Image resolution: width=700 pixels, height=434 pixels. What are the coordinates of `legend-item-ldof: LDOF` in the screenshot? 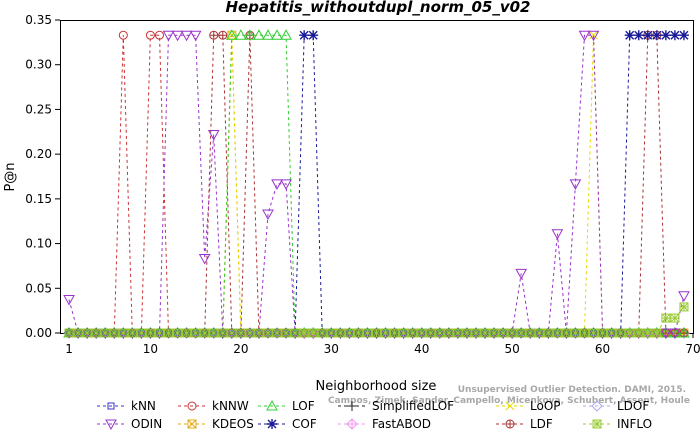 It's located at (616, 406).